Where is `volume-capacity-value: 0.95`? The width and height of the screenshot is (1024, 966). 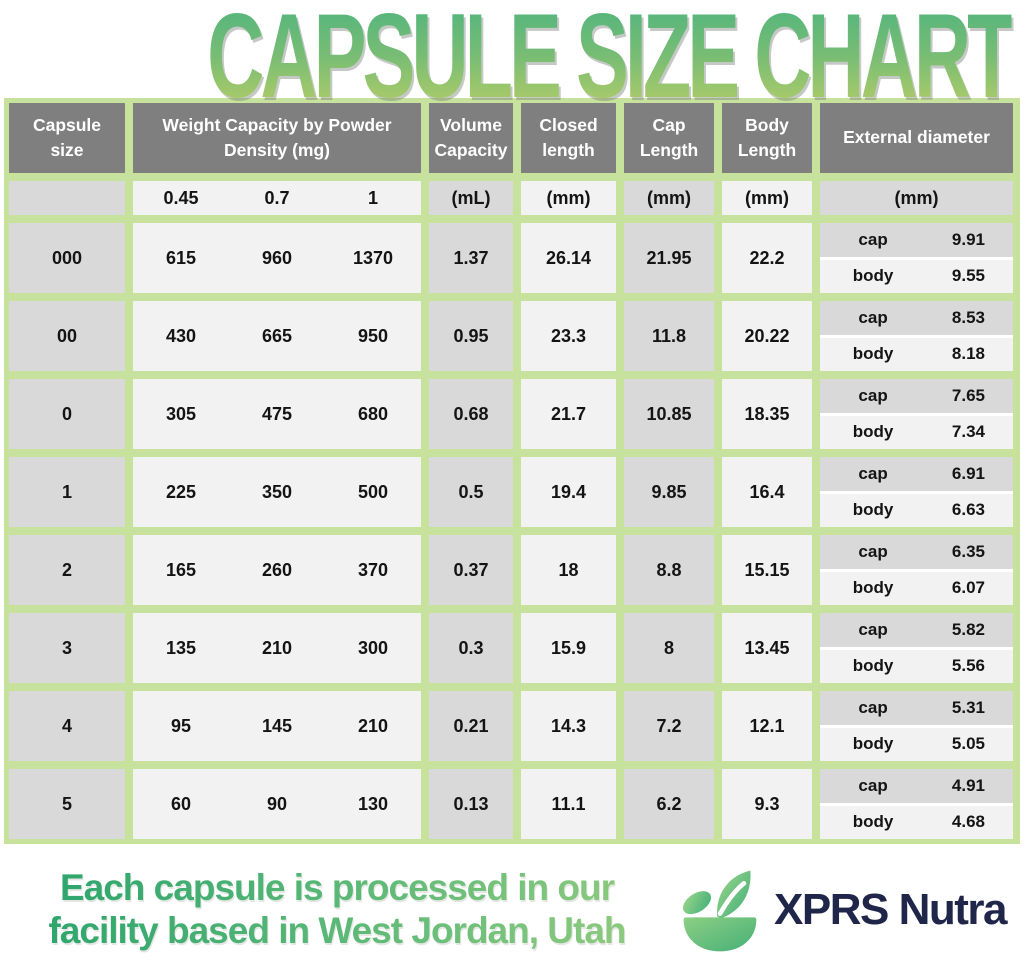
volume-capacity-value: 0.95 is located at coordinates (471, 336).